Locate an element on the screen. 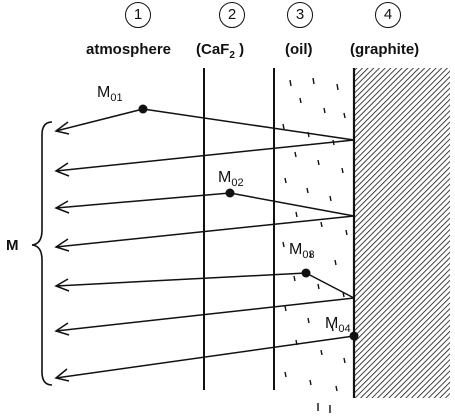  label-m04: M04 is located at coordinates (338, 325).